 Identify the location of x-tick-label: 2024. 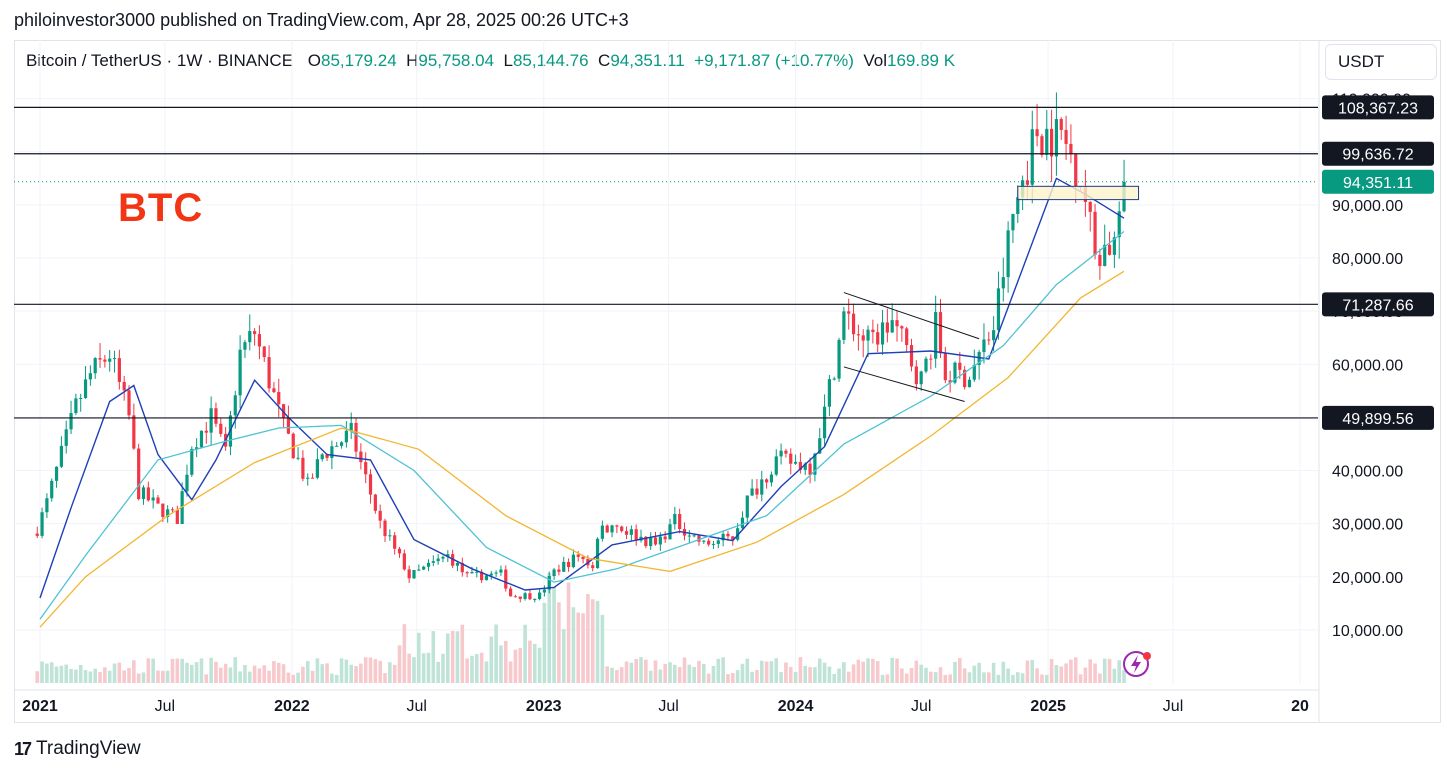
(796, 706).